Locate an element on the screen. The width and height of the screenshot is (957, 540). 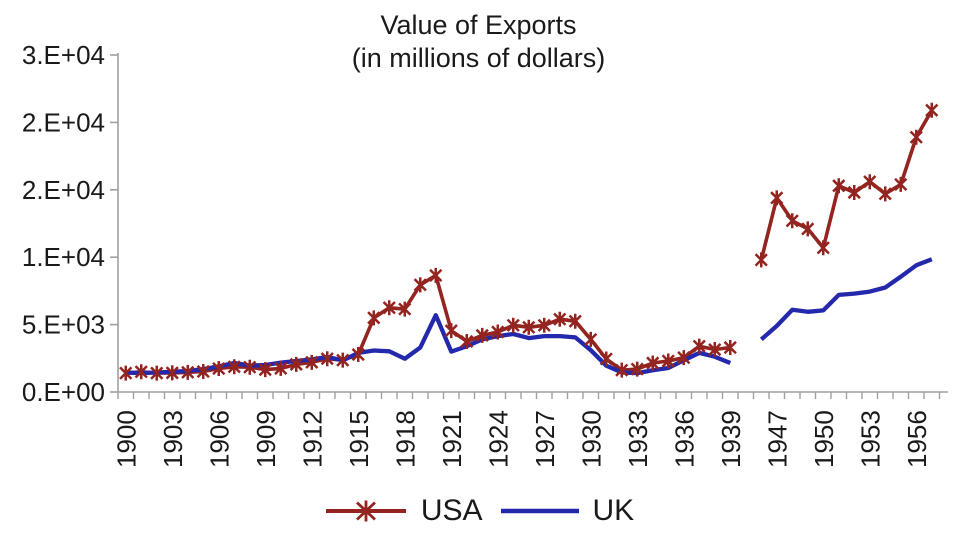
x-tick-label: 1927 is located at coordinates (545, 439).